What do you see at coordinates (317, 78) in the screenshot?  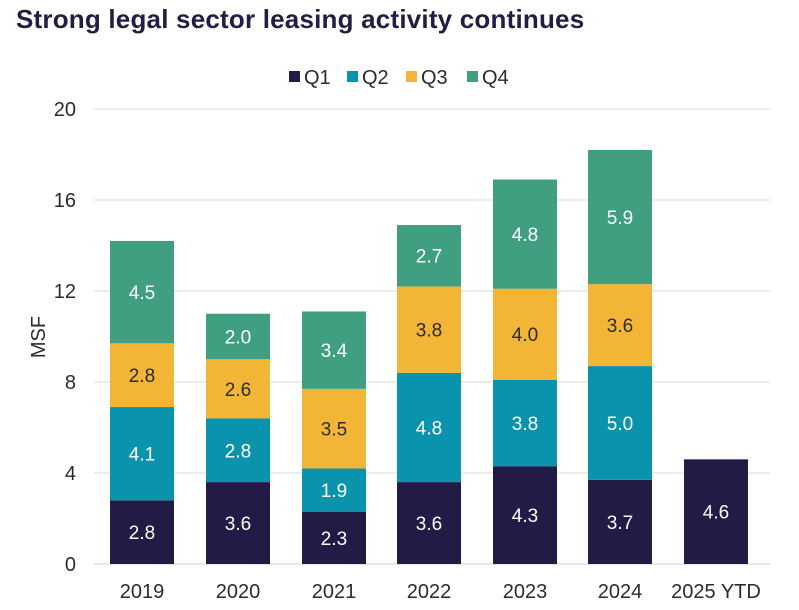 I see `legend-label: Q1` at bounding box center [317, 78].